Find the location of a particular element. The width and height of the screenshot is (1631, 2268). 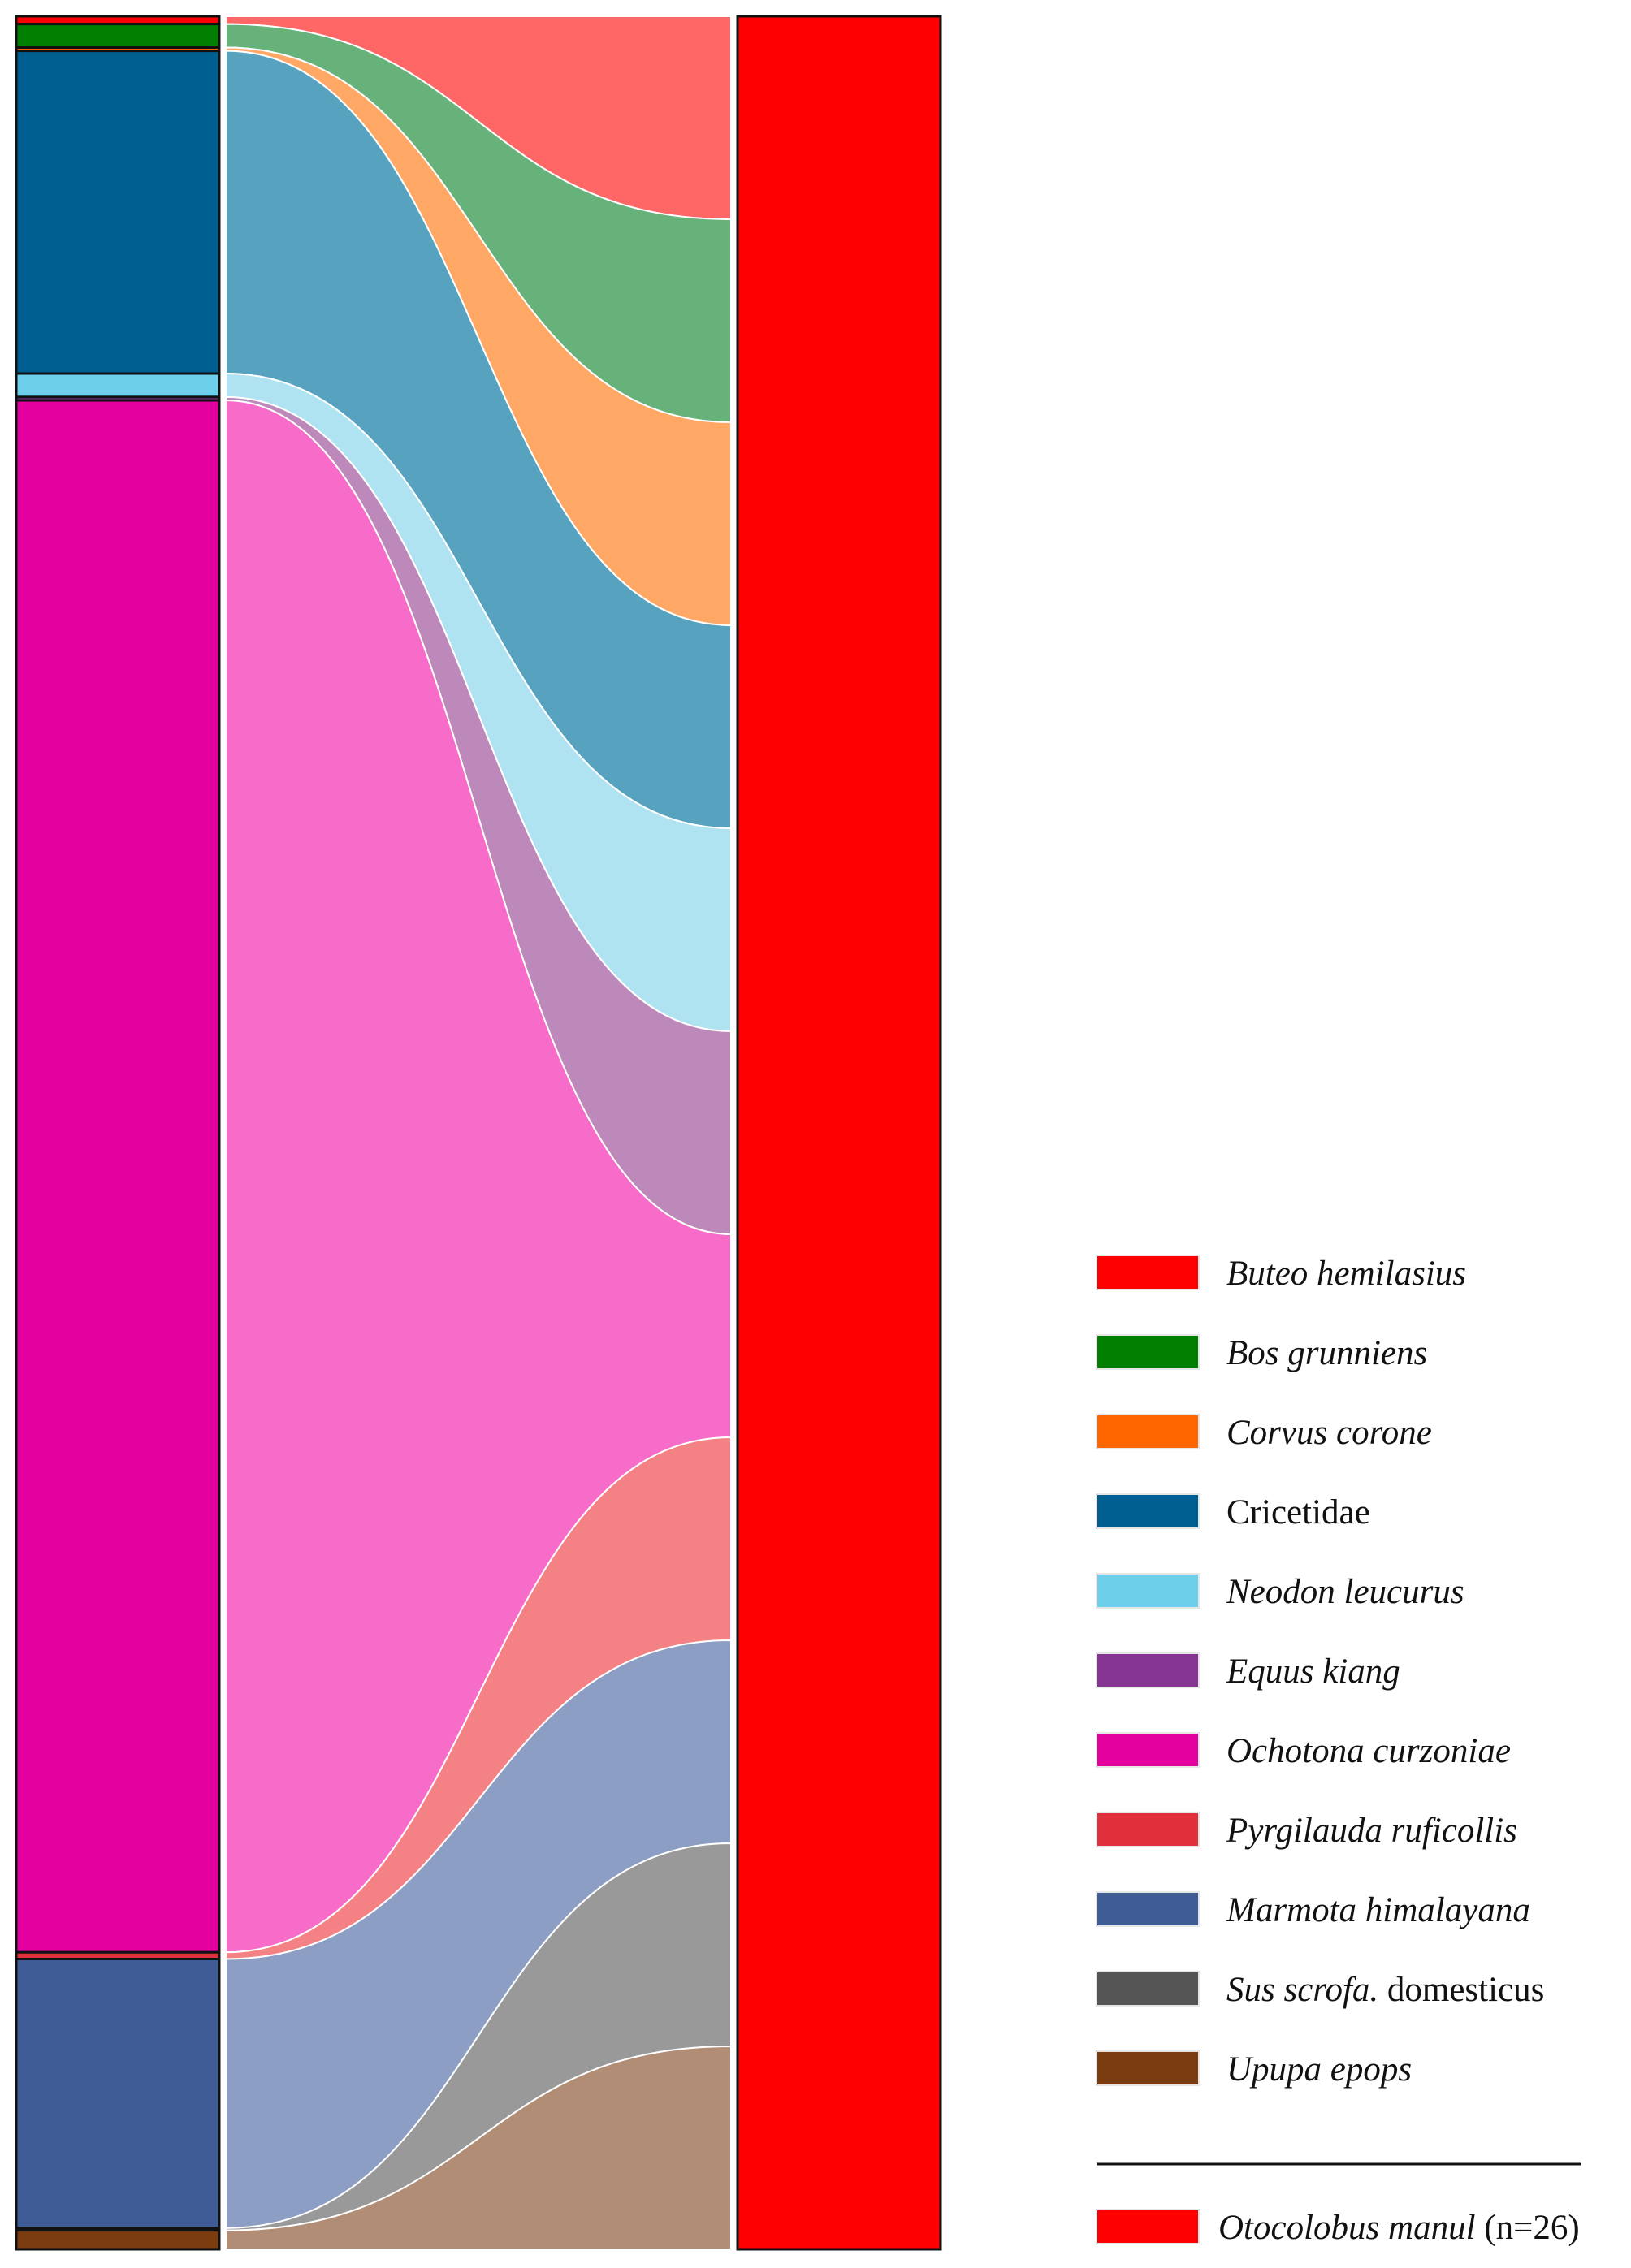

legend-swatch-corvus-corone is located at coordinates (1148, 1431).